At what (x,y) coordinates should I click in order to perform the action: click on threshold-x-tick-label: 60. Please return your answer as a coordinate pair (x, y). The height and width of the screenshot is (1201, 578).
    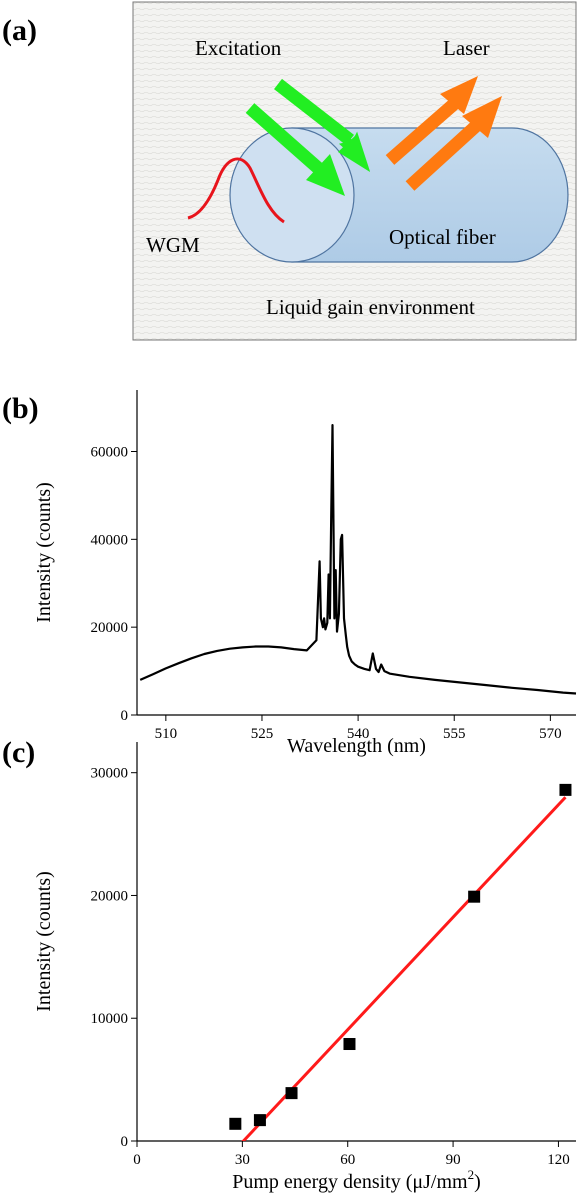
    Looking at the image, I should click on (347, 1160).